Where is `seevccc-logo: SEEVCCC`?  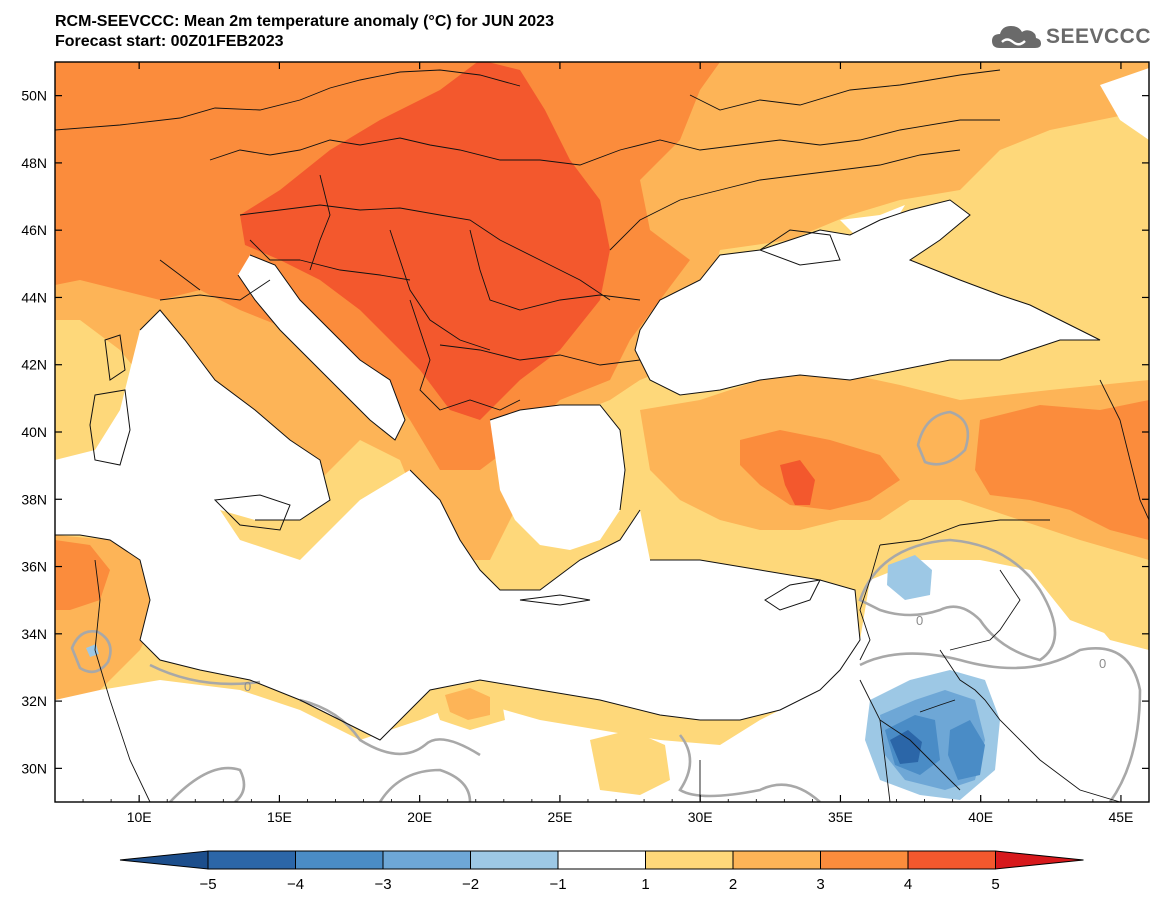 seevccc-logo: SEEVCCC is located at coordinates (1070, 37).